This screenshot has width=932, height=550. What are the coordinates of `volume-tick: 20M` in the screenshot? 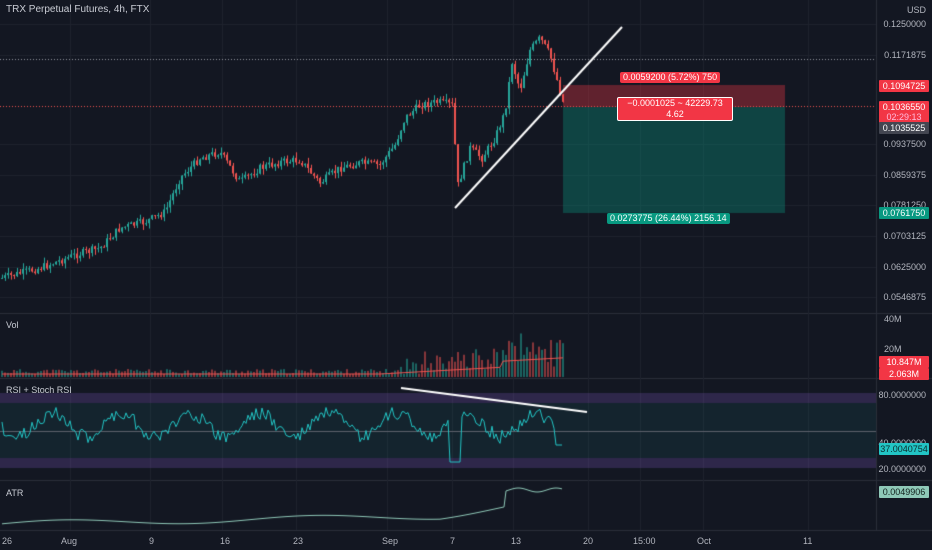 It's located at (893, 349).